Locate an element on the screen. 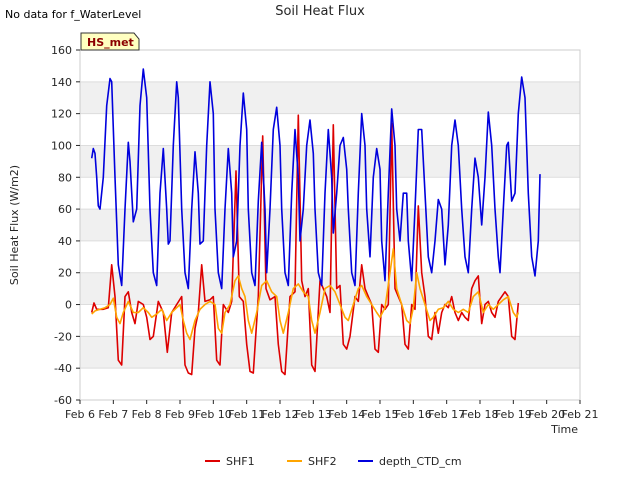 The image size is (640, 480). x-tick-label: Feb 16 is located at coordinates (413, 414).